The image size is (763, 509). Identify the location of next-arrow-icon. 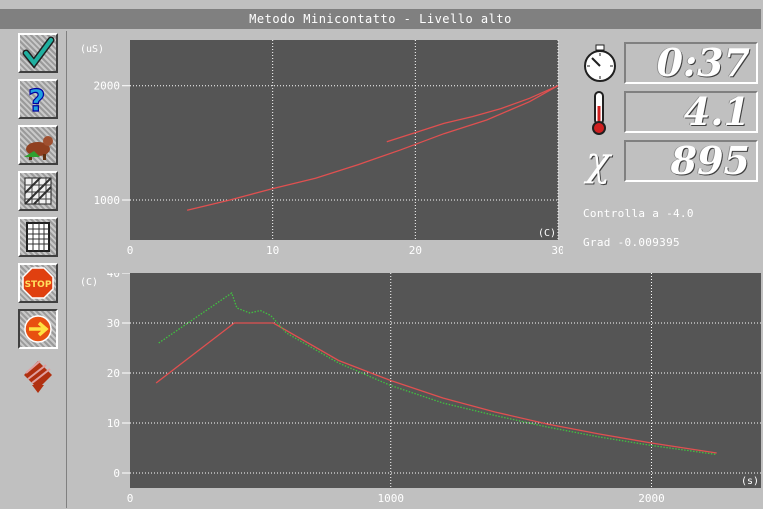
(38, 329).